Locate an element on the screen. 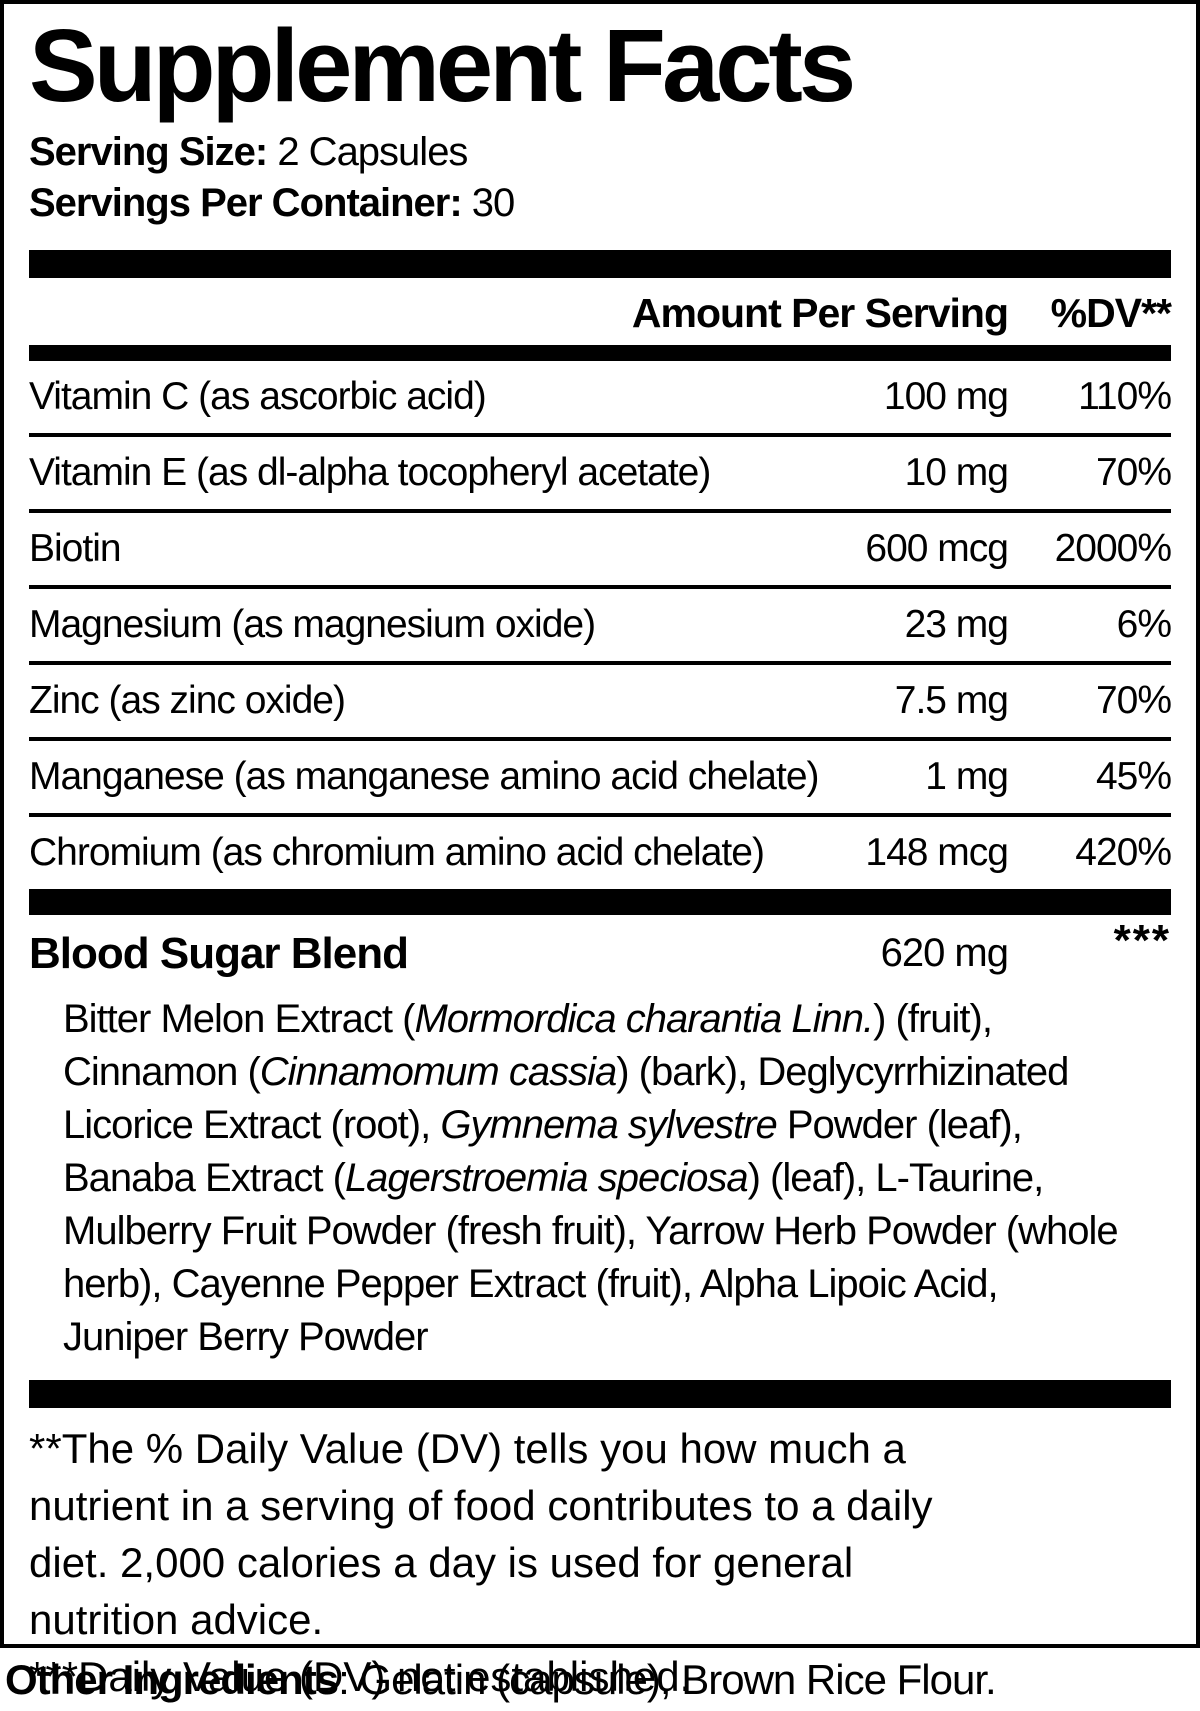  serving-size-value: 2 Capsules is located at coordinates (367, 151).